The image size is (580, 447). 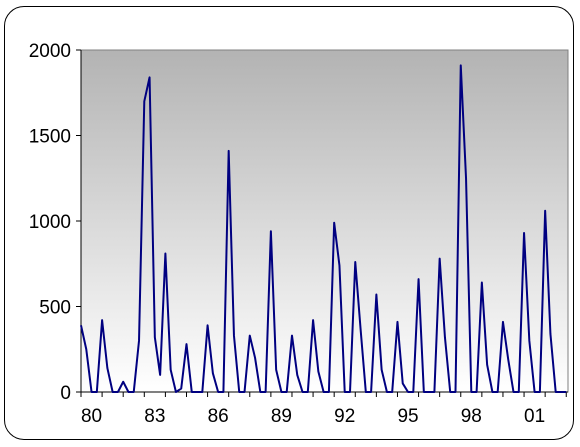 What do you see at coordinates (324, 409) in the screenshot?
I see `x-axis: 80 83 86 89 92 95 98 01` at bounding box center [324, 409].